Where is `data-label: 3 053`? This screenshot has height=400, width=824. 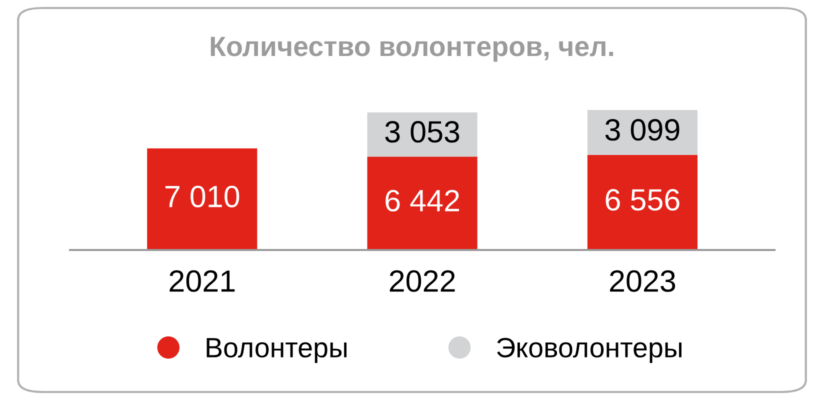
data-label: 3 053 is located at coordinates (422, 132).